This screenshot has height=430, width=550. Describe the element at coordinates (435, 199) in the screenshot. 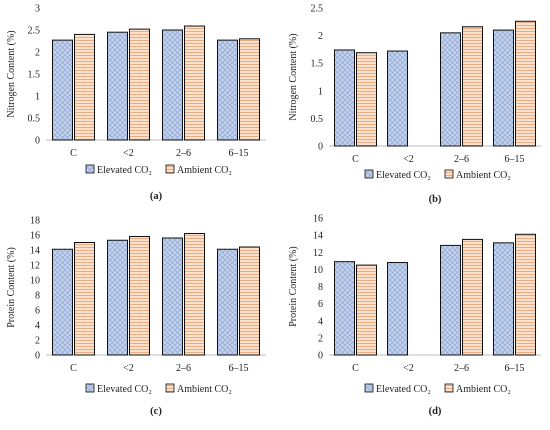

I see `panel-label: (b)` at that location.